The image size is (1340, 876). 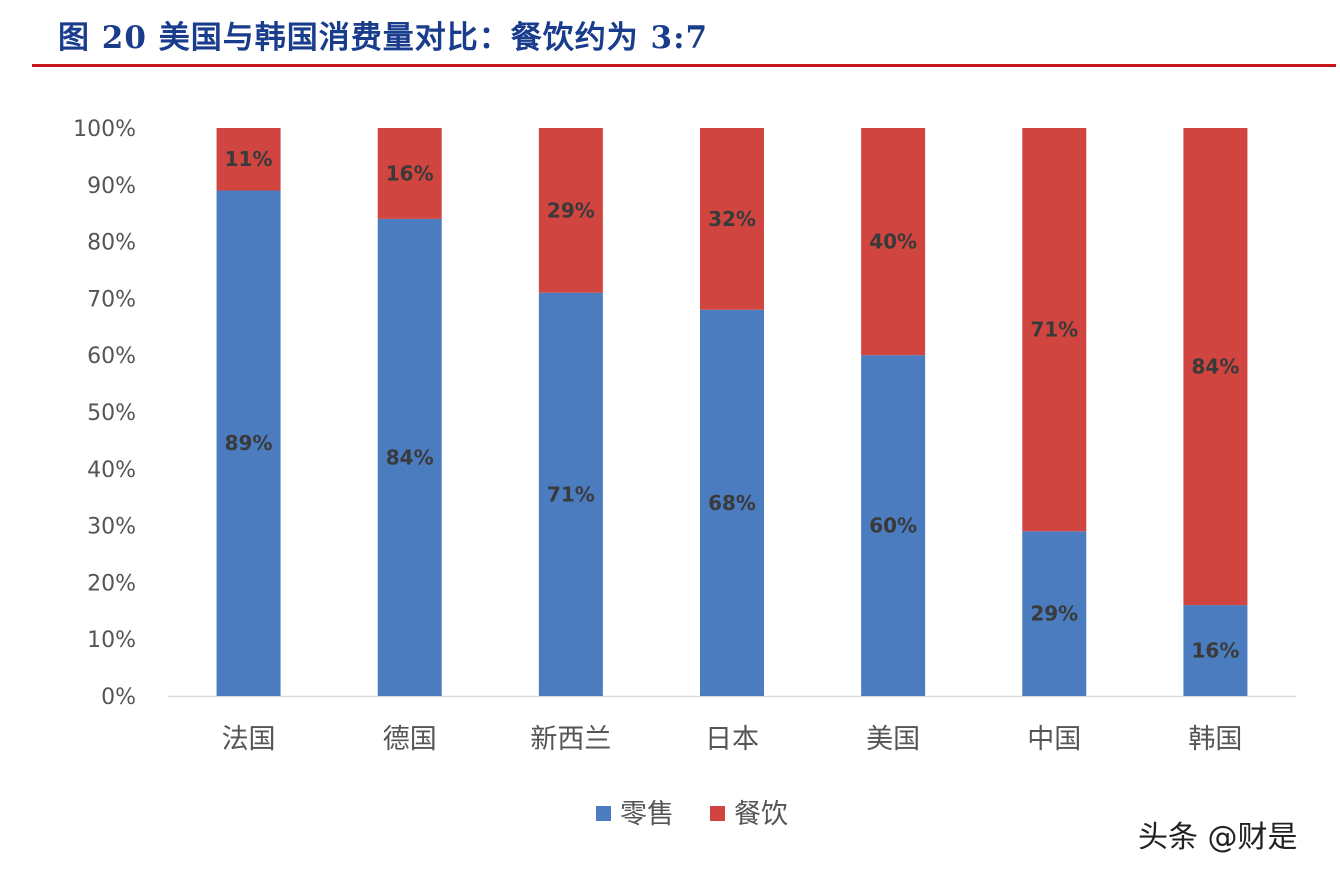 I want to click on category-label: 法国, so click(x=249, y=739).